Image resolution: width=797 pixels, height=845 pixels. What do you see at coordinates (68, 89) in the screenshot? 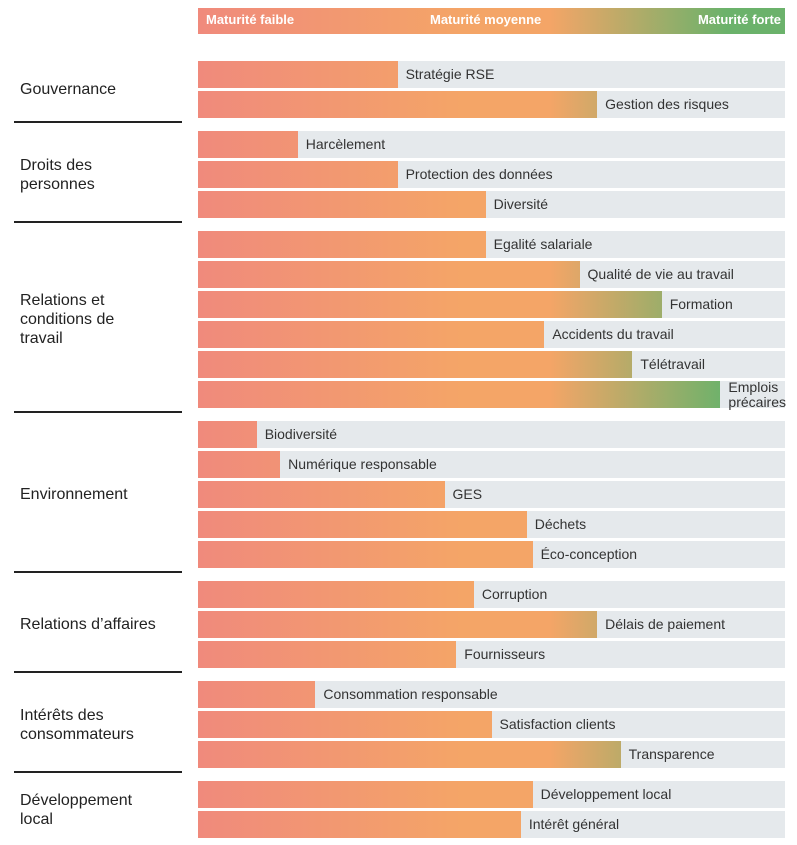
I see `group-label: Gouvernance` at bounding box center [68, 89].